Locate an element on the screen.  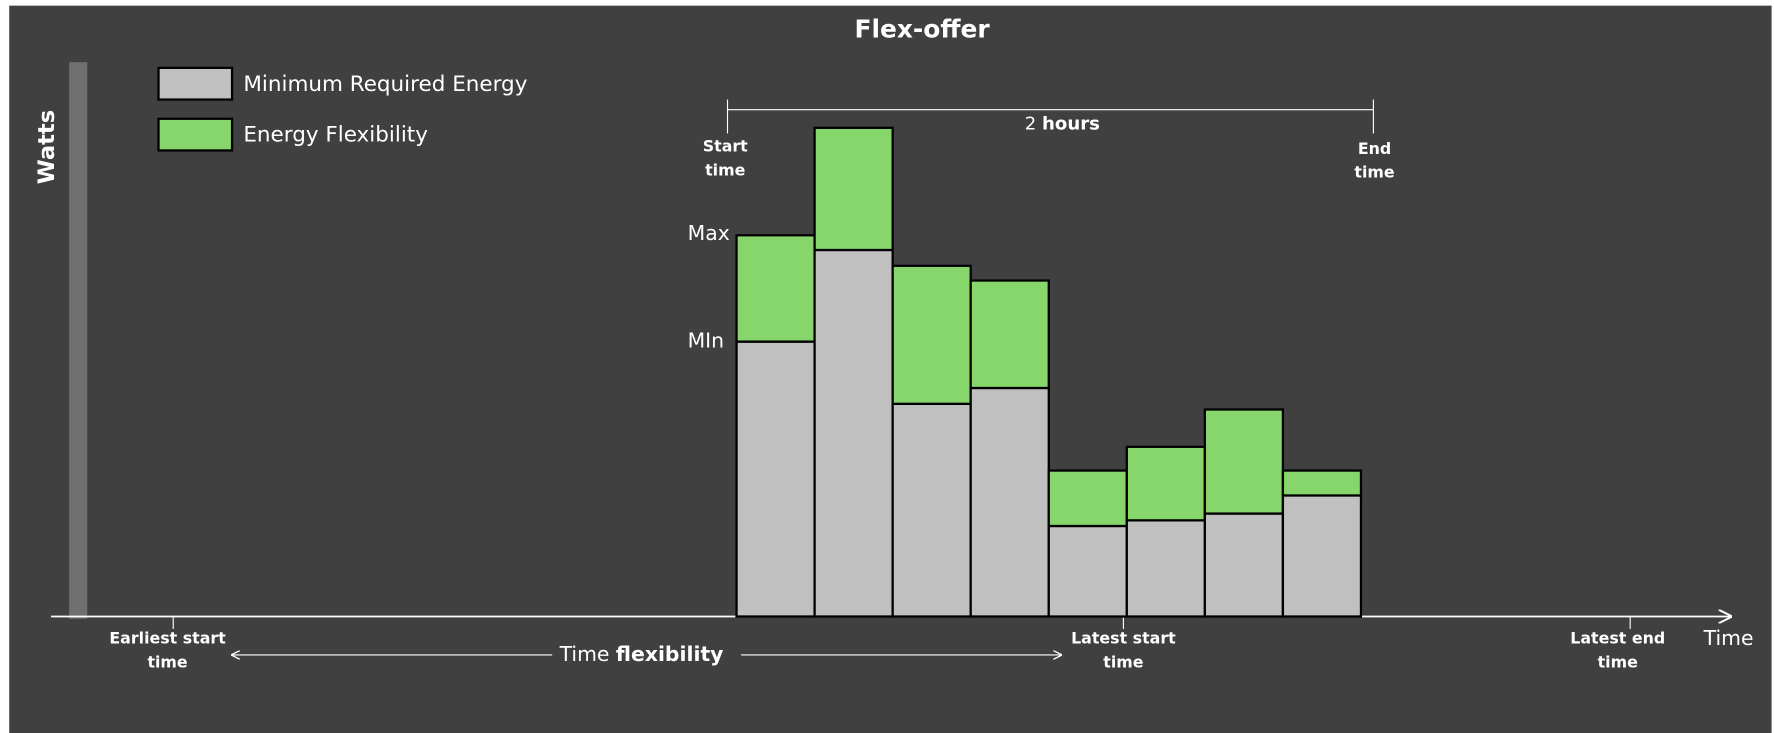
end-time: time is located at coordinates (1374, 172).